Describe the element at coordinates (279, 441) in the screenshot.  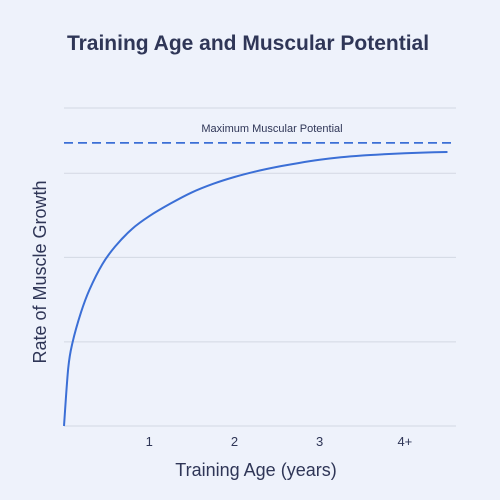
I see `x-axis-ticks: 1 2 3 4+` at that location.